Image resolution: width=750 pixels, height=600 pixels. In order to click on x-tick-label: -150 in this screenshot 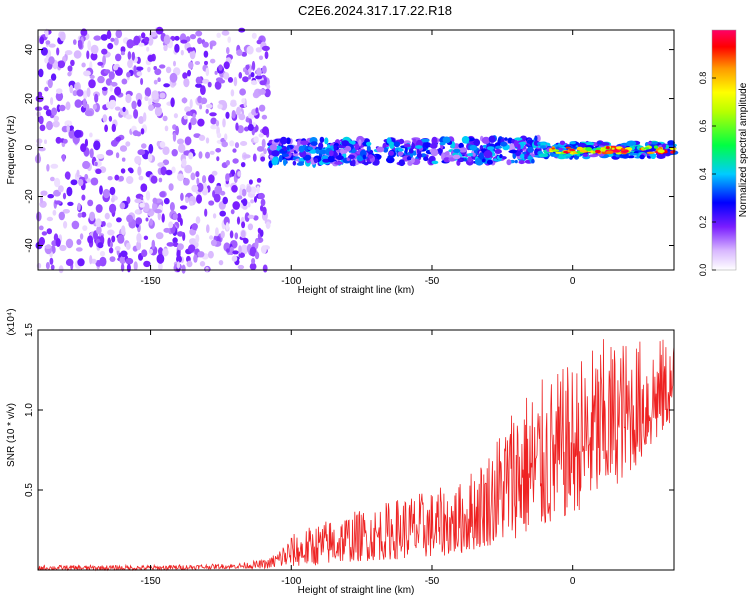, I will do `click(151, 581)`.